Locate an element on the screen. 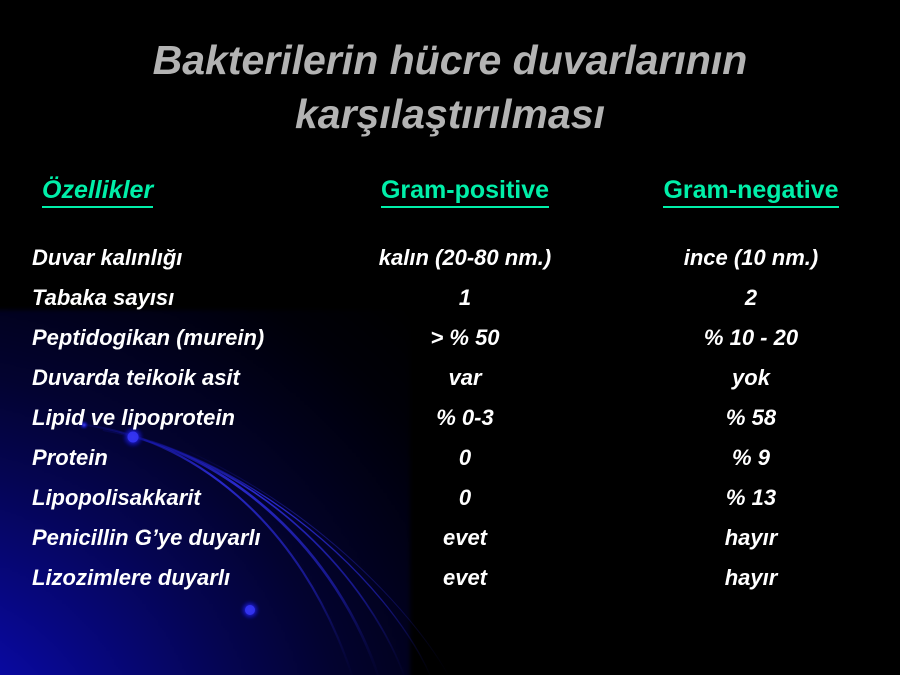  gram-negative-value: % 10 - 20 is located at coordinates (751, 337).